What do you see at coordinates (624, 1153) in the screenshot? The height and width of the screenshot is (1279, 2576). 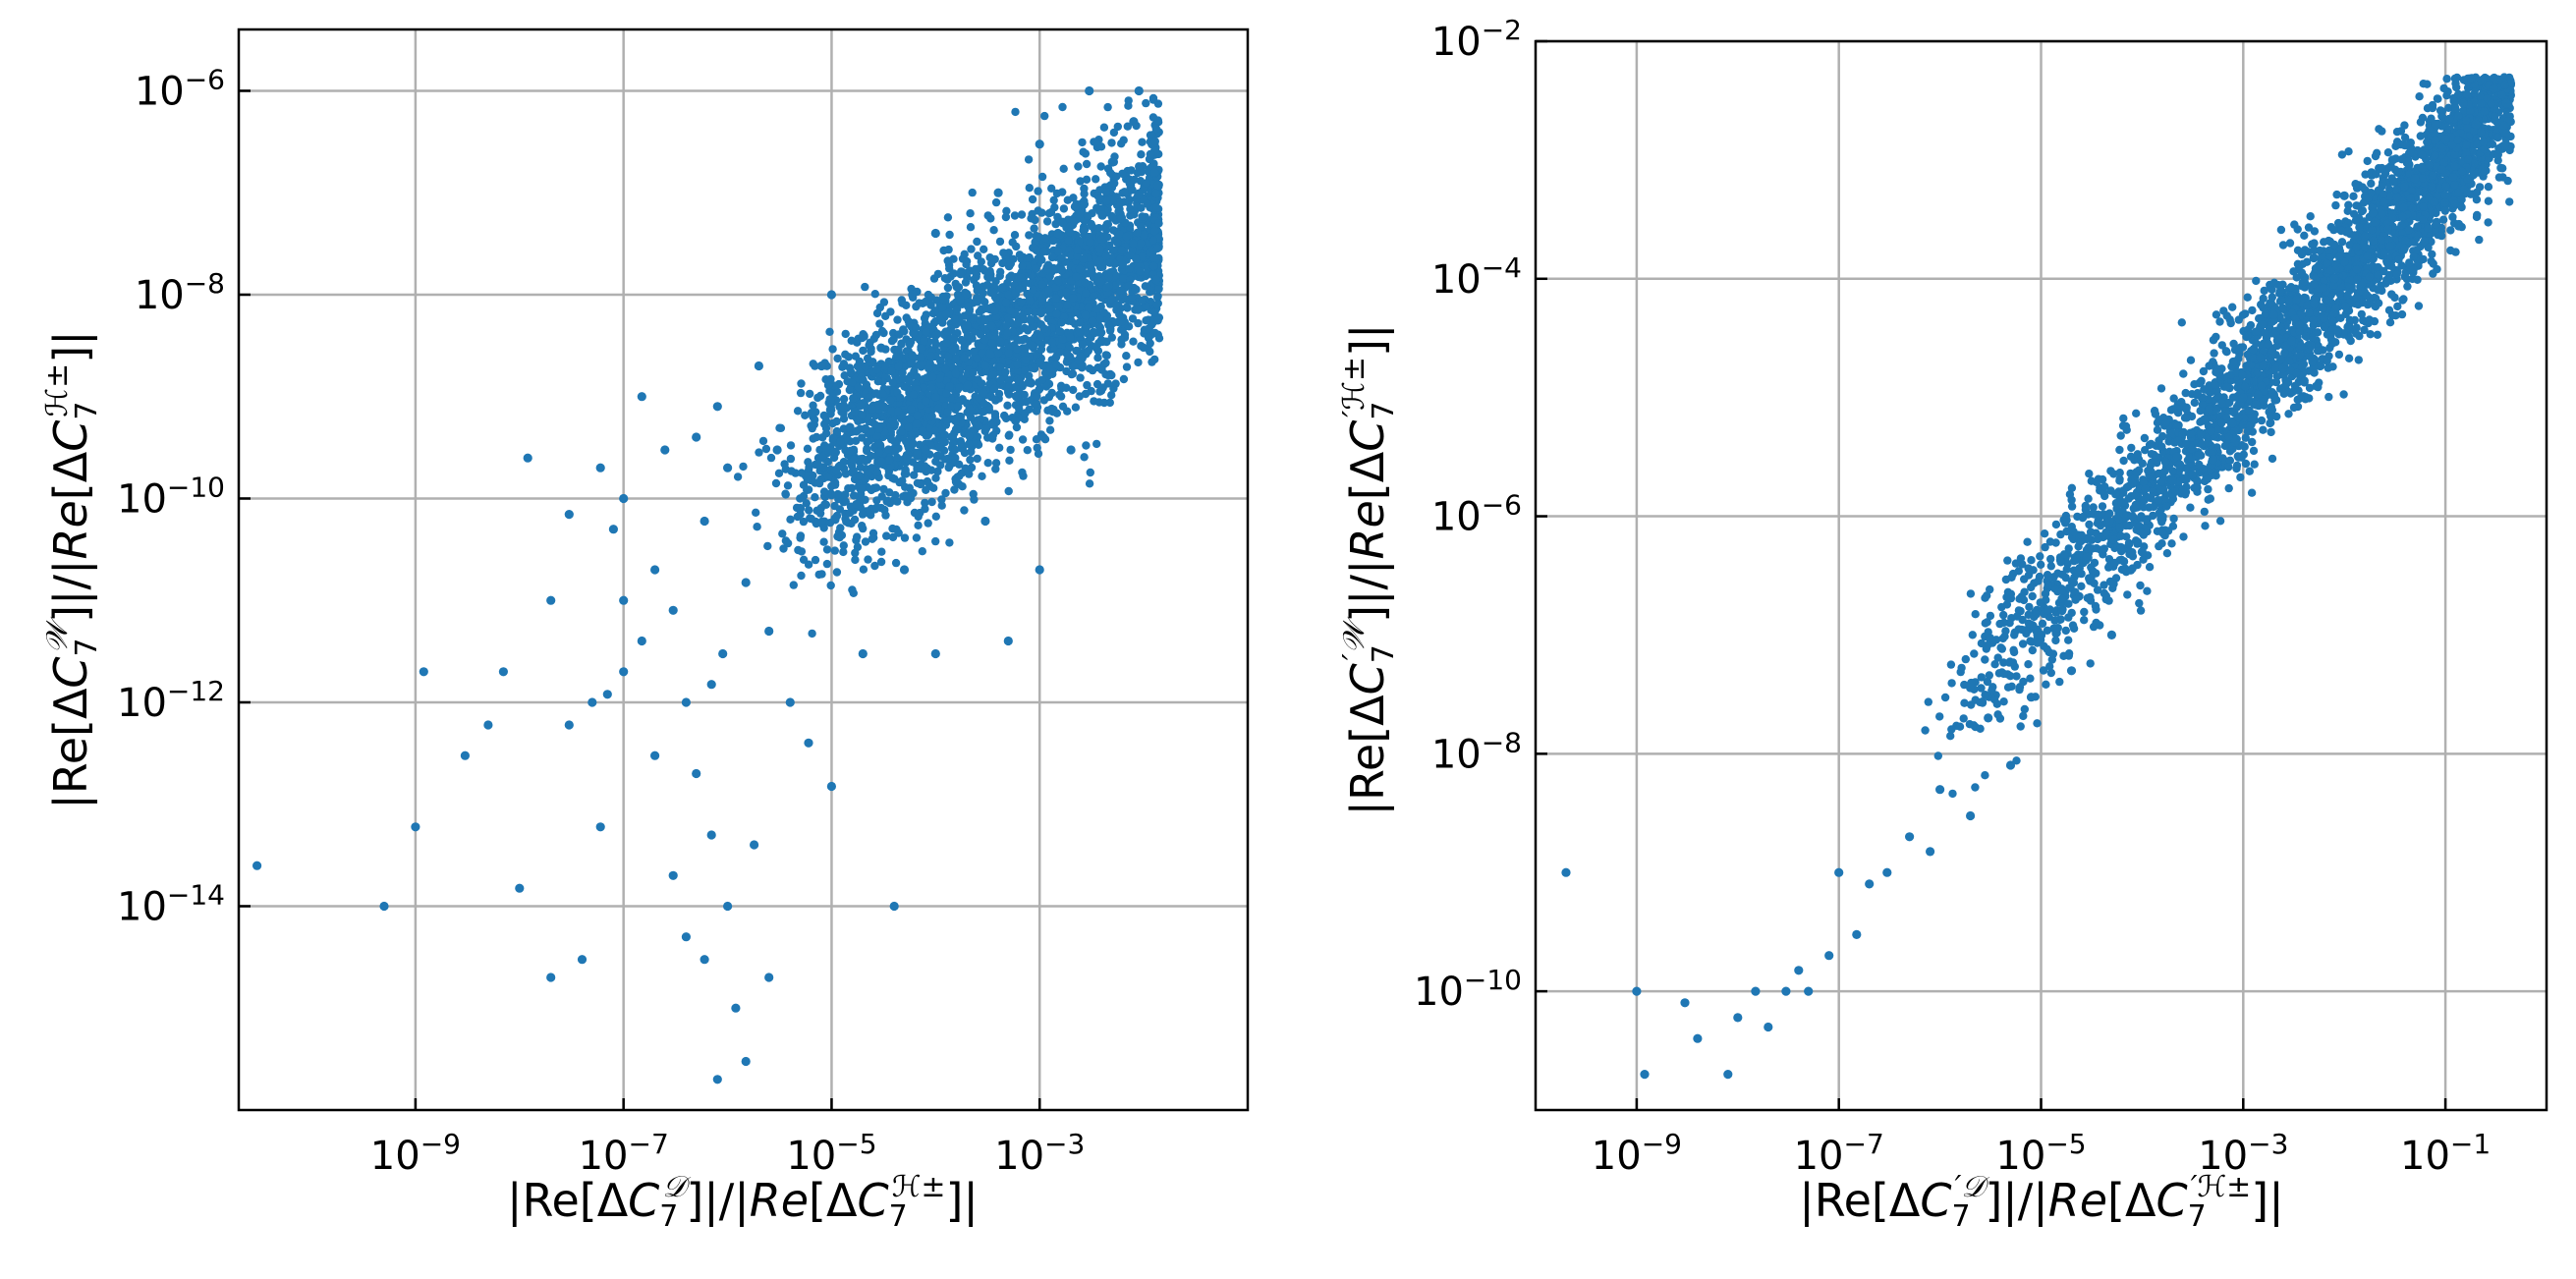 I see `left-x-tick-label: 10−7` at bounding box center [624, 1153].